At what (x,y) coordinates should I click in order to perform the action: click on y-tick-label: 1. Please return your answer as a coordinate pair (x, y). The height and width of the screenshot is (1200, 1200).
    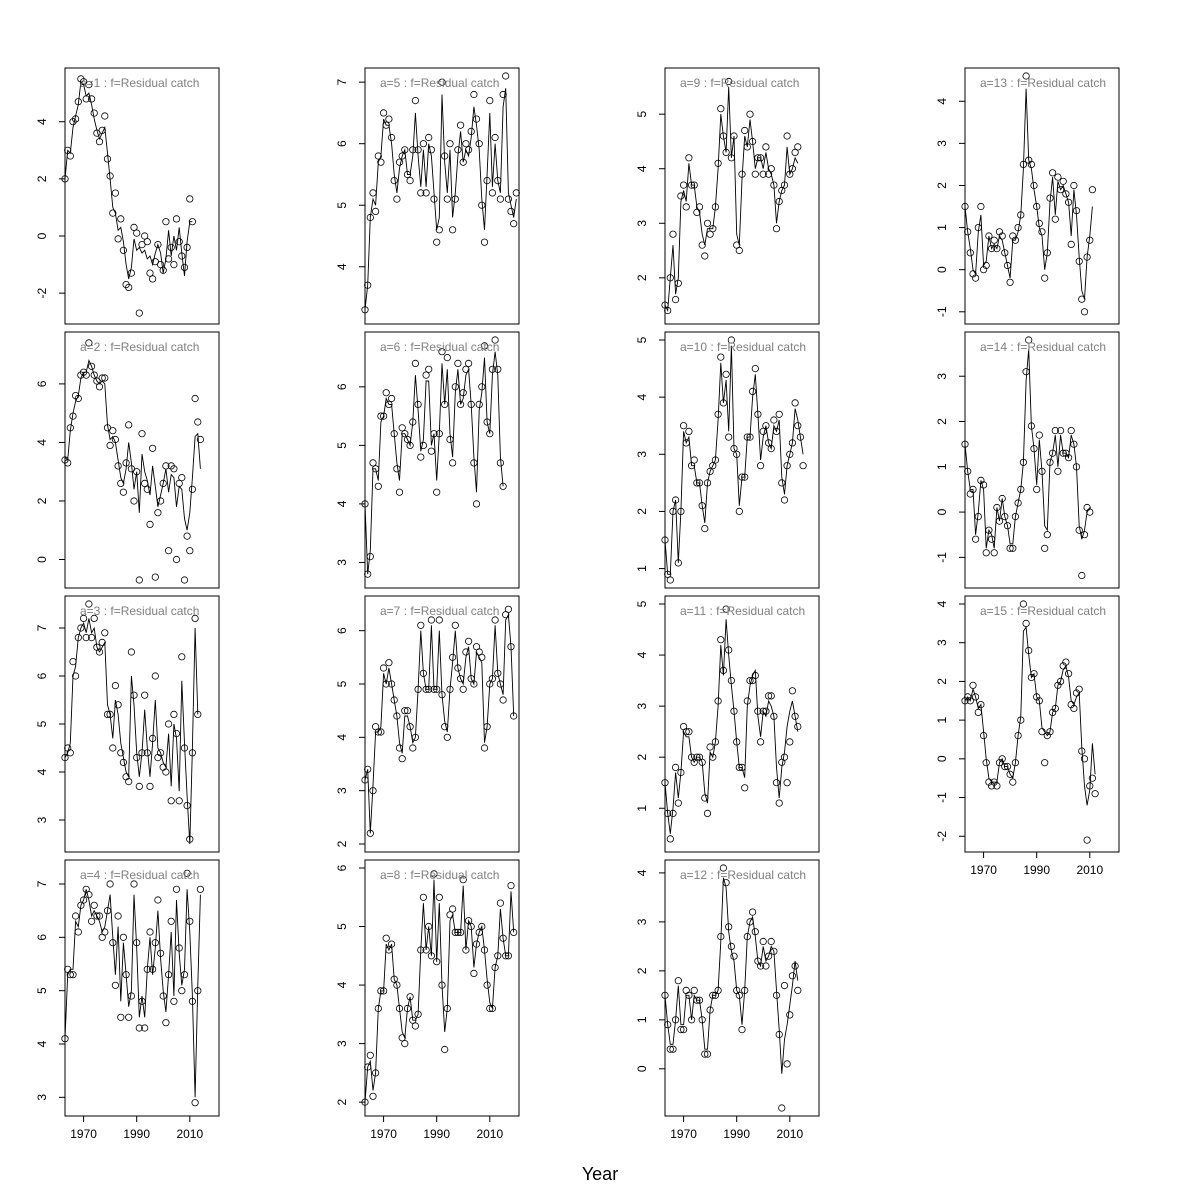
    Looking at the image, I should click on (942, 466).